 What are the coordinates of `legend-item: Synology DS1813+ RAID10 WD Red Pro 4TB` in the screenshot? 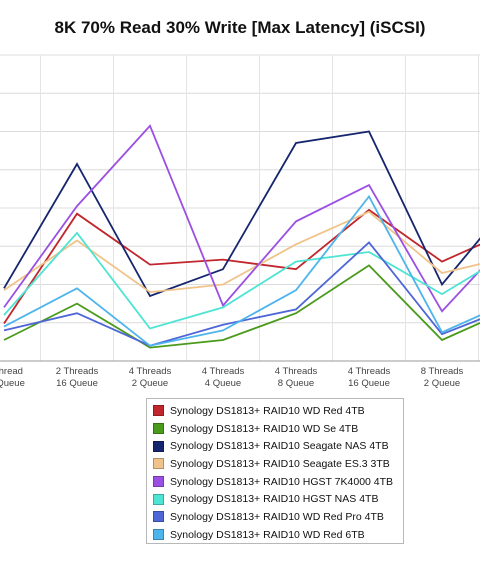 It's located at (278, 517).